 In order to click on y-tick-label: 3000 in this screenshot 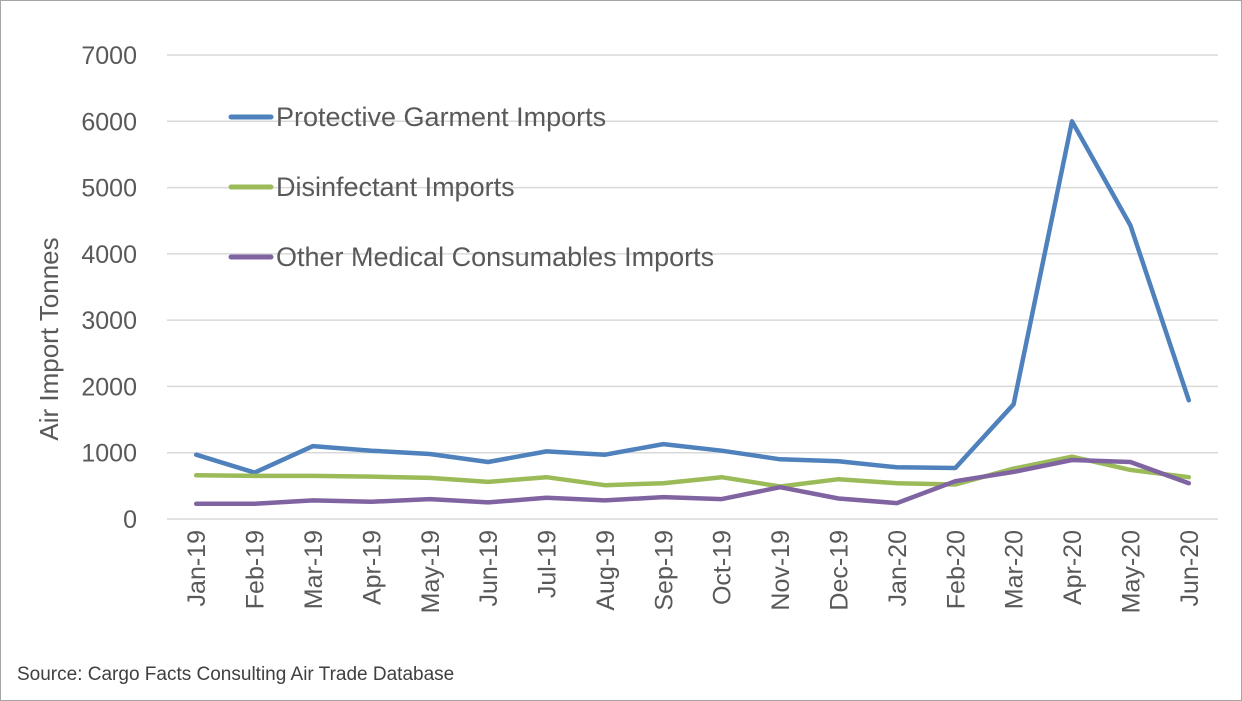, I will do `click(109, 321)`.